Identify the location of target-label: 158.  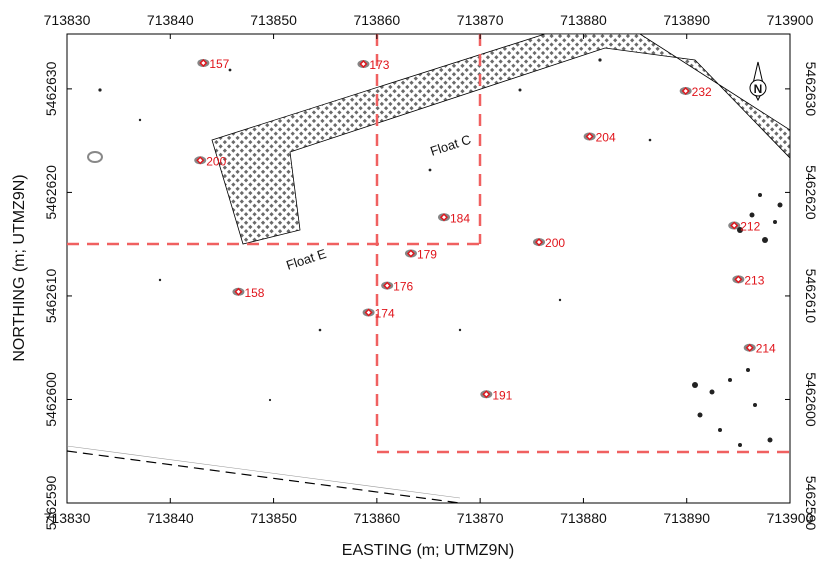
(254, 293).